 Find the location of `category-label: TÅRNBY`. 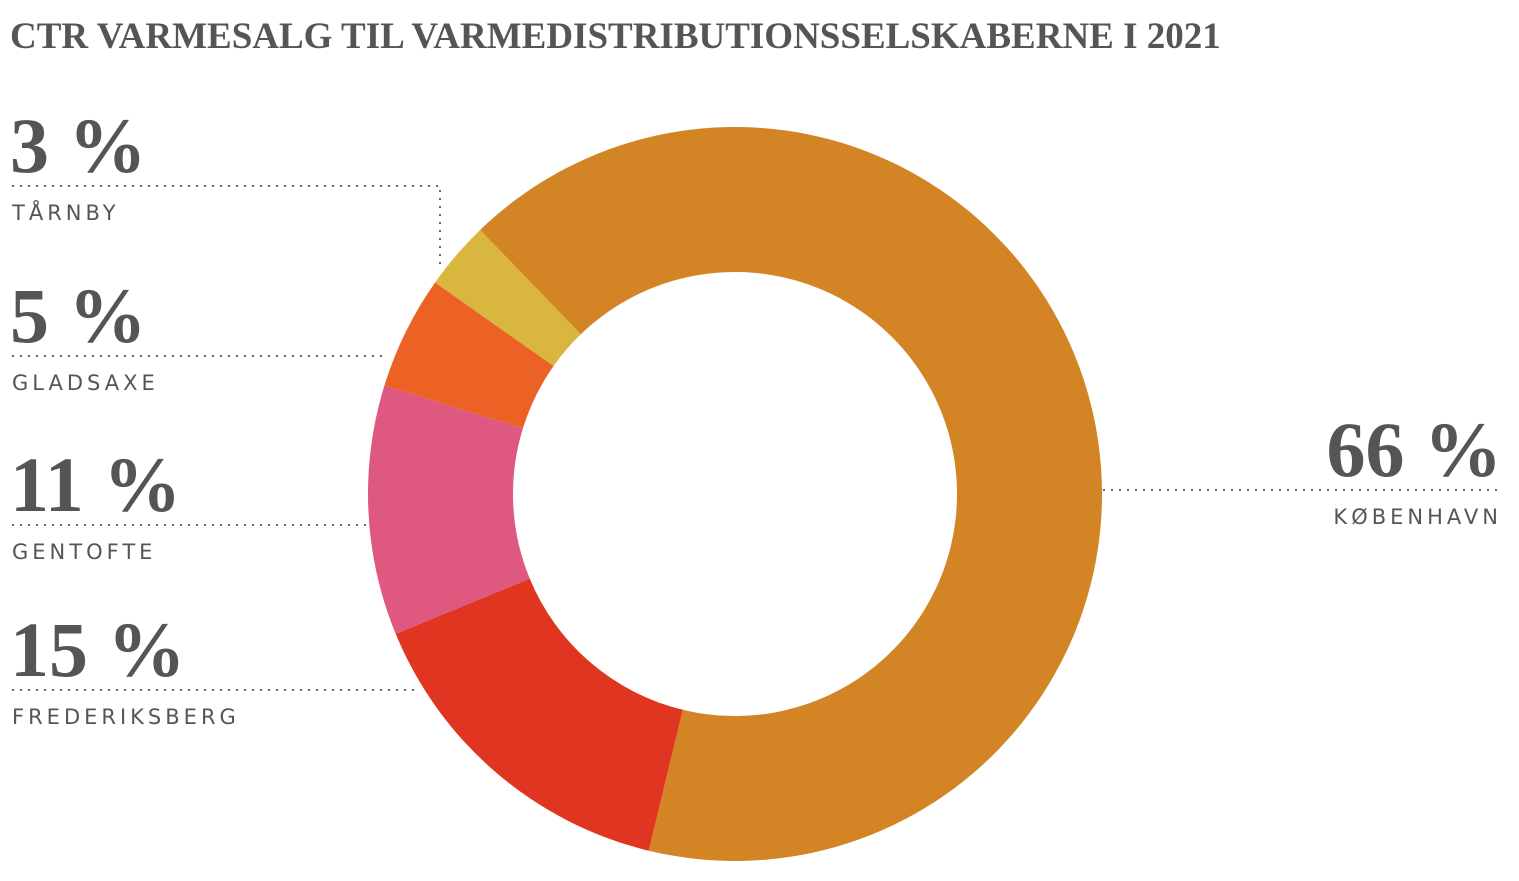

category-label: TÅRNBY is located at coordinates (65, 212).